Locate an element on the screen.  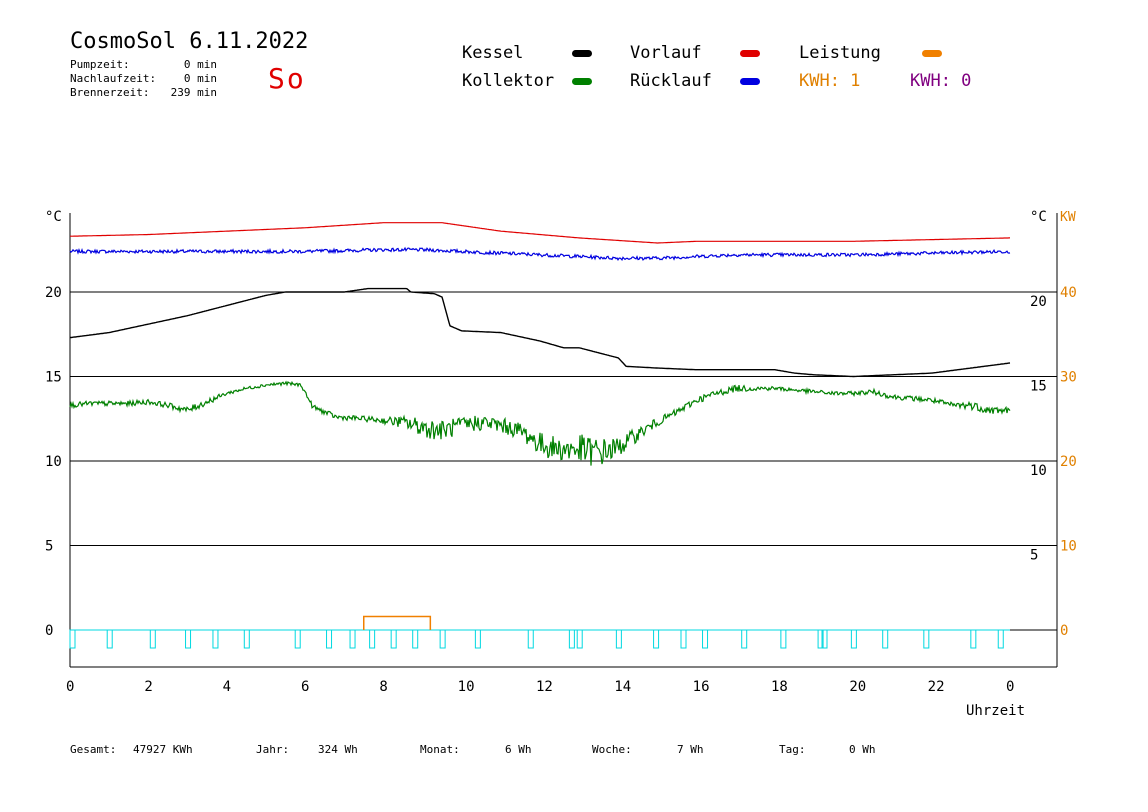
left-tick-label-15: 15 is located at coordinates (53, 378).